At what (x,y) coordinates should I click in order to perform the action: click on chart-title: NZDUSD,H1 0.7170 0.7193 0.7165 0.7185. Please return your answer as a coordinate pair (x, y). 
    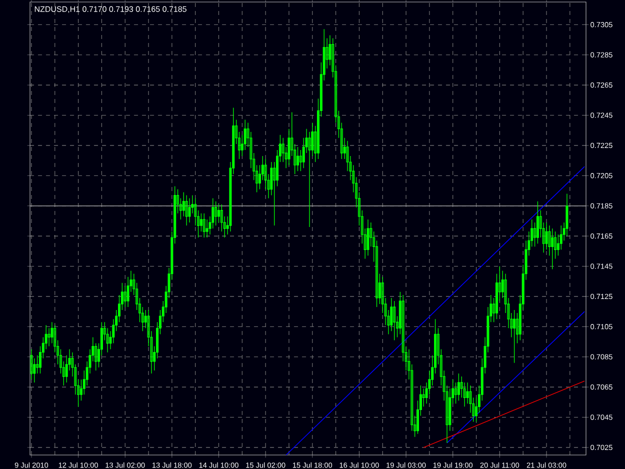
    Looking at the image, I should click on (110, 9).